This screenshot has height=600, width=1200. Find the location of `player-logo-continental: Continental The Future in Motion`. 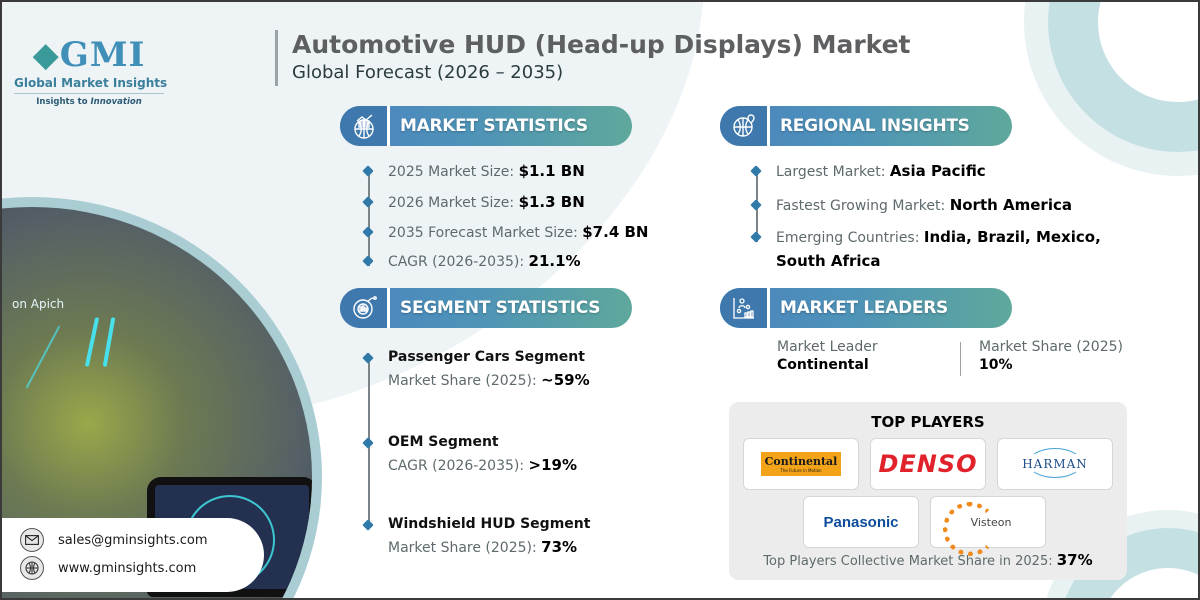

player-logo-continental: Continental The Future in Motion is located at coordinates (801, 464).